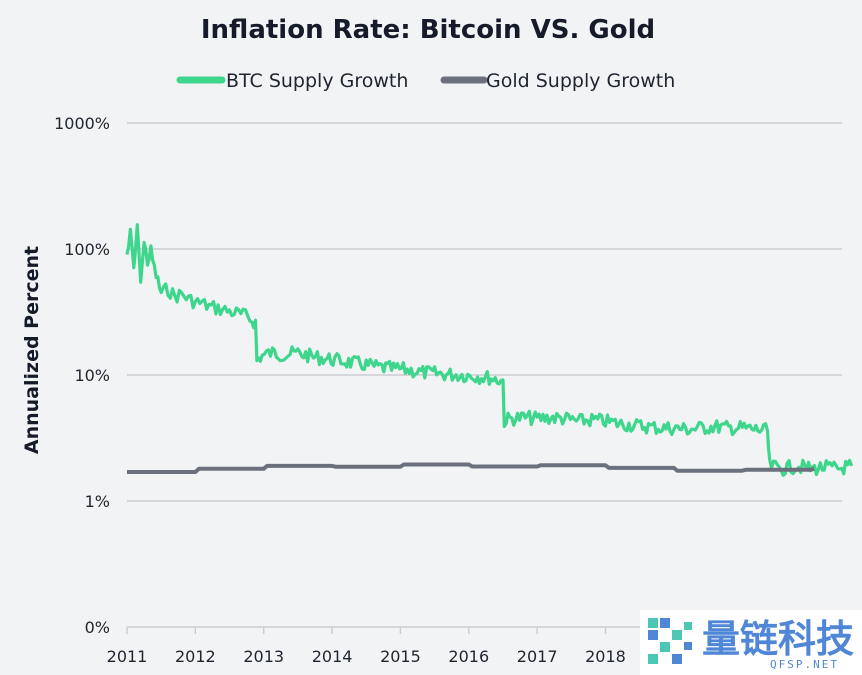 This screenshot has height=675, width=862. Describe the element at coordinates (317, 81) in the screenshot. I see `legend-label-btc: BTC Supply Growth` at that location.